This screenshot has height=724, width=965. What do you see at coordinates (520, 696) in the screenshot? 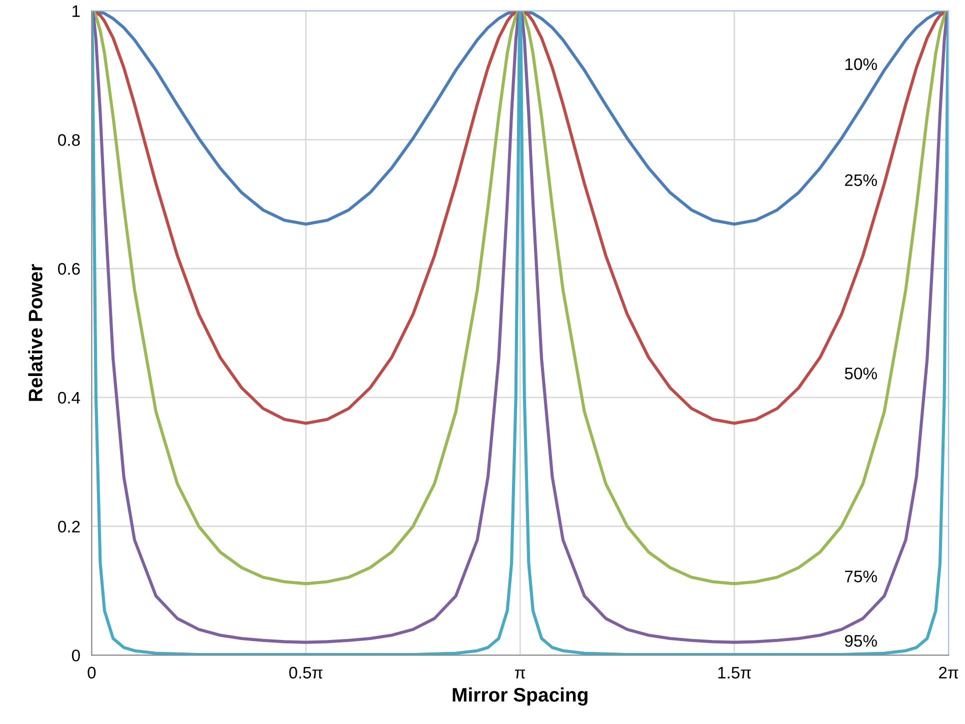
I see `x-axis-title: Mirror Spacing` at bounding box center [520, 696].